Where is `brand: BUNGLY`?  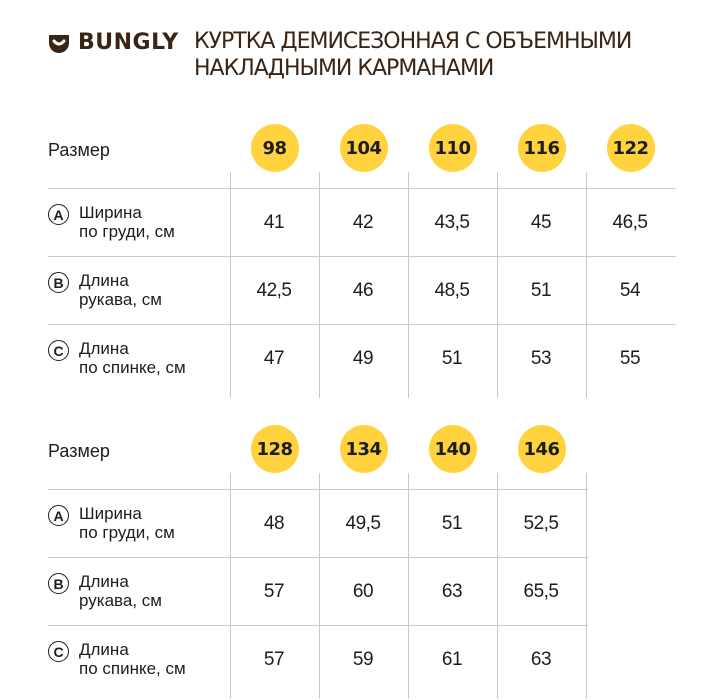
brand: BUNGLY is located at coordinates (113, 42).